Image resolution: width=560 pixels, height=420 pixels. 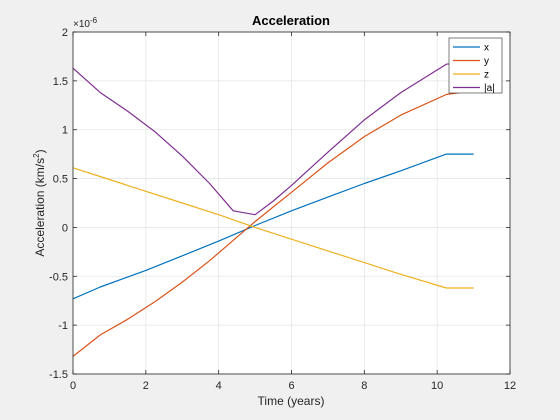 I want to click on y-axis-label-end: ), so click(x=40, y=151).